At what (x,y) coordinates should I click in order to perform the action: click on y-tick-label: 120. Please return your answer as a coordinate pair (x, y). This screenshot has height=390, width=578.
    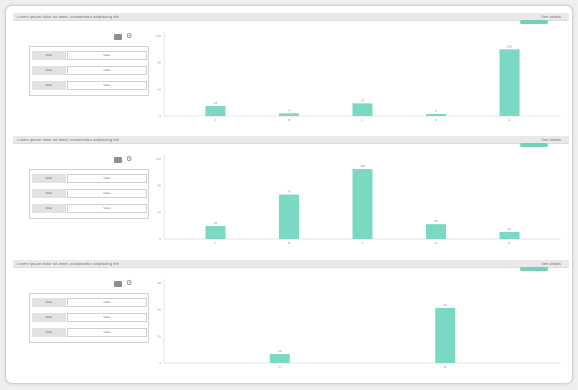
    Looking at the image, I should click on (158, 36).